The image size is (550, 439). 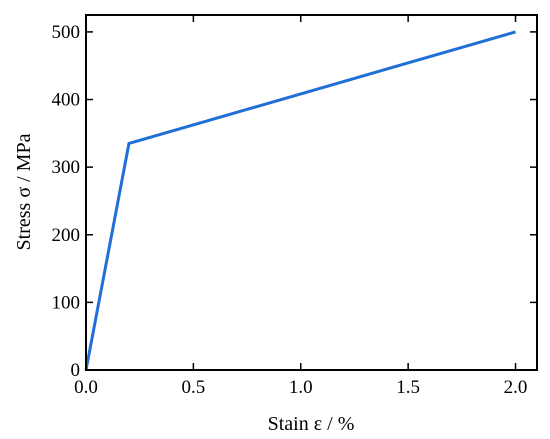 What do you see at coordinates (408, 387) in the screenshot?
I see `x-tick-label: 1.5` at bounding box center [408, 387].